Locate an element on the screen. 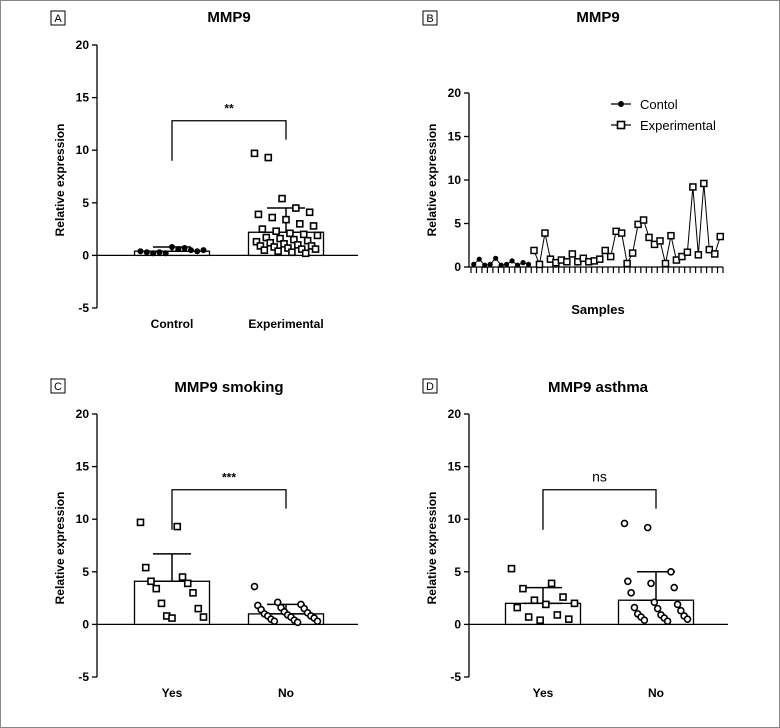  panel-c-title: MMP9 smoking is located at coordinates (228, 387).